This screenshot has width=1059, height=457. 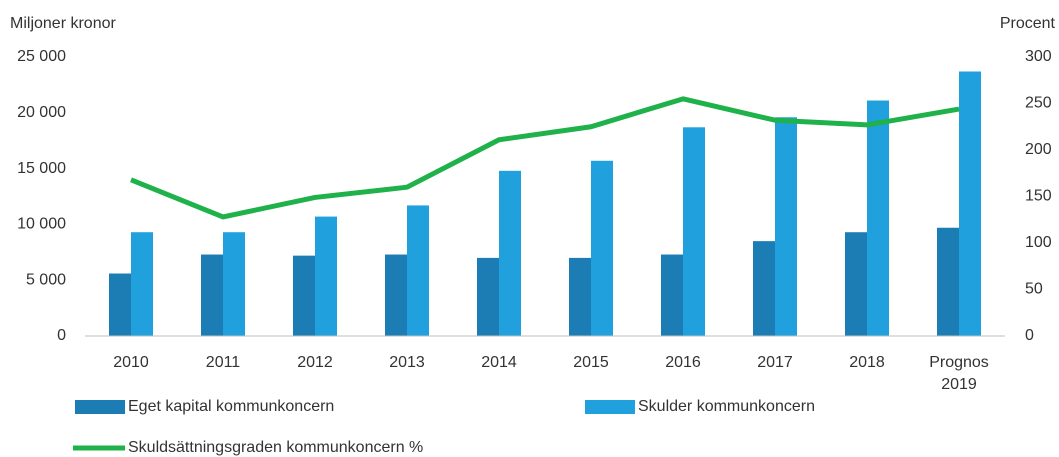 I want to click on y-tick-label: 15 000, so click(x=41, y=168).